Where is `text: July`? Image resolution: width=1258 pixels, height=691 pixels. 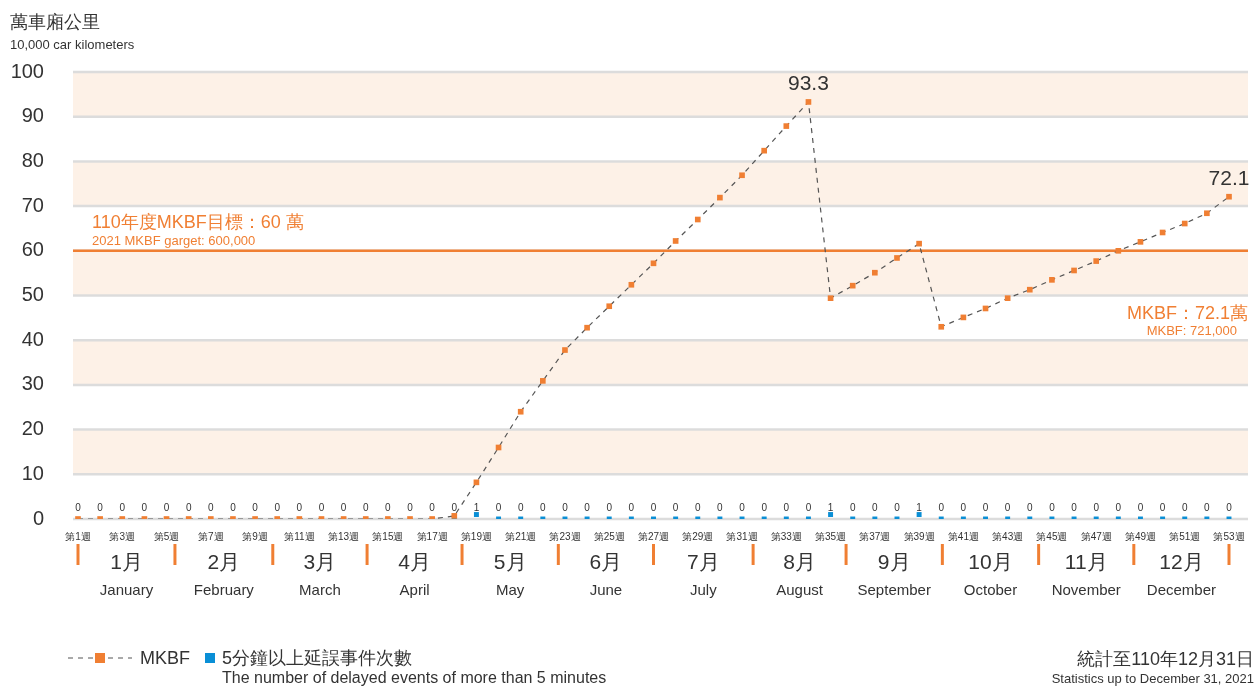 text: July is located at coordinates (703, 589).